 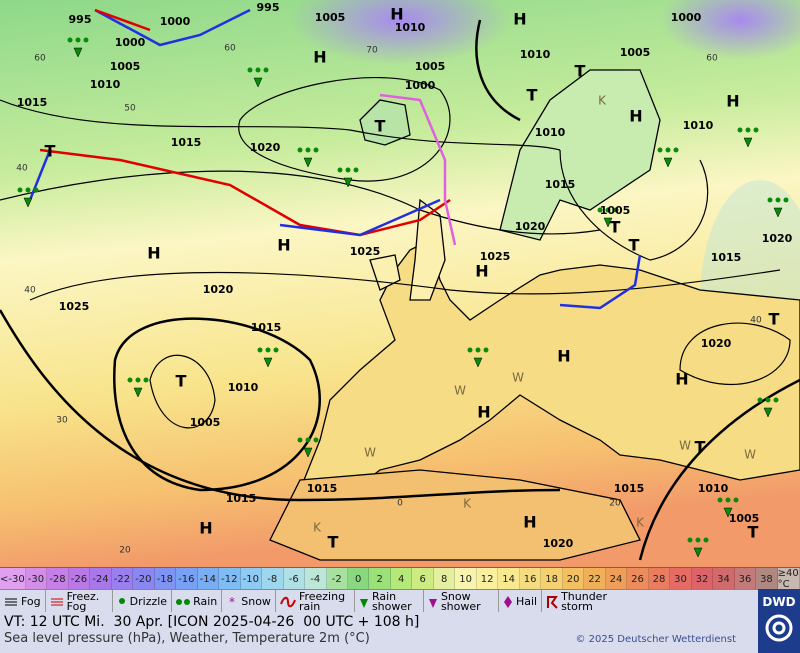 What do you see at coordinates (273, 579) in the screenshot?
I see `scale-cell: -8` at bounding box center [273, 579].